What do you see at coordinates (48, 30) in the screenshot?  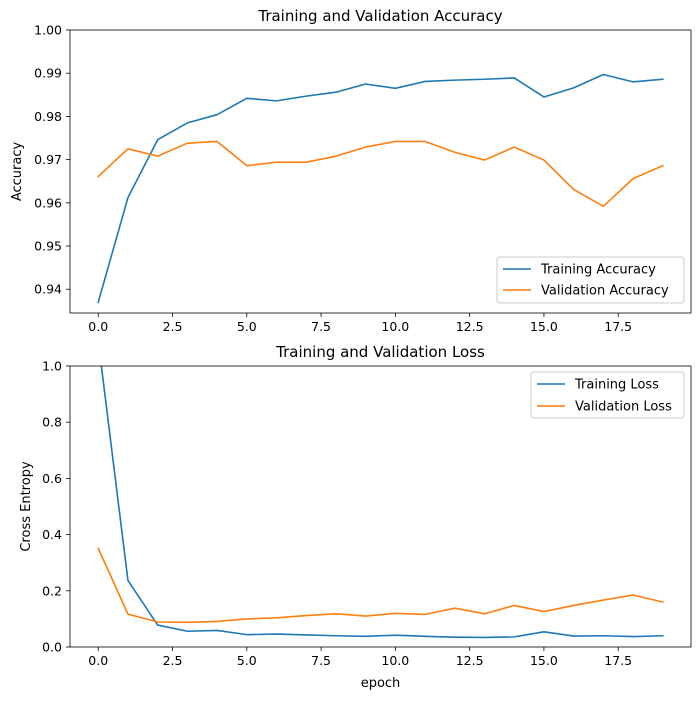 I see `y-tick-label: 1.00` at bounding box center [48, 30].